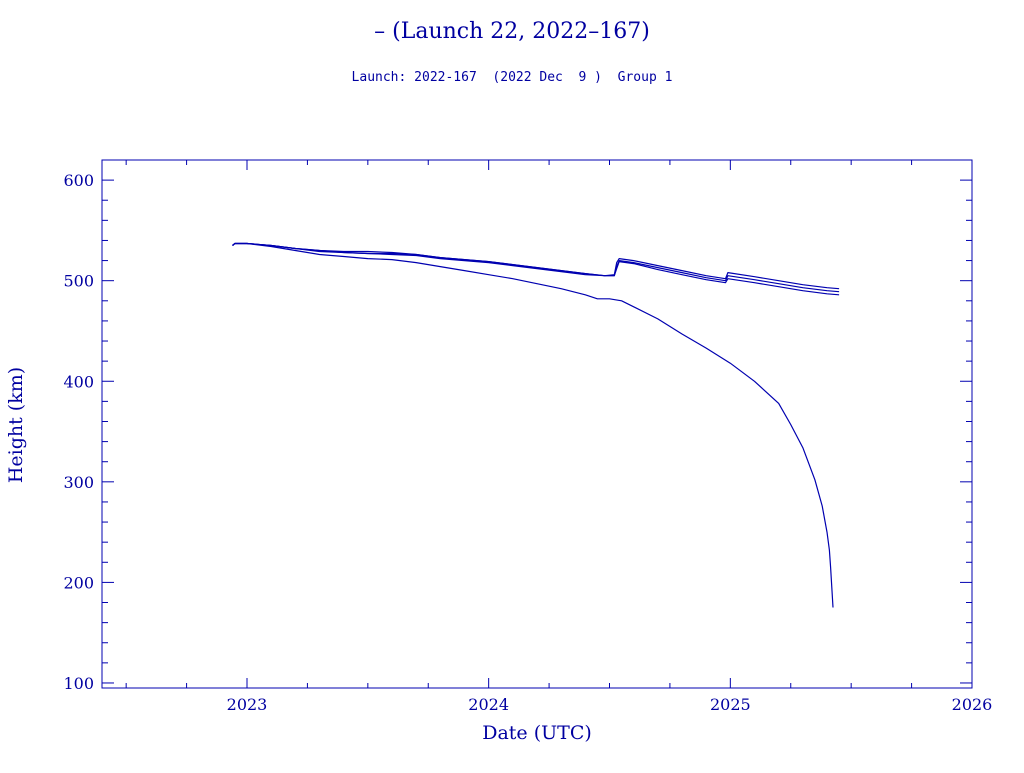 This screenshot has height=773, width=1024. Describe the element at coordinates (78, 582) in the screenshot. I see `y-tick-label: 200` at that location.